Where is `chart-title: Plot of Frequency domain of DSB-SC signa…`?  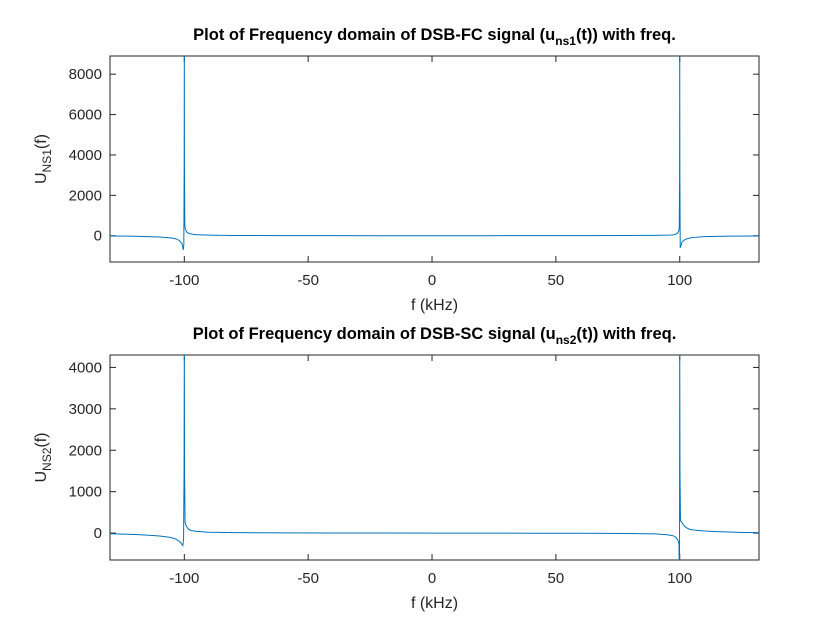 chart-title: Plot of Frequency domain of DSB-SC signa… is located at coordinates (435, 336).